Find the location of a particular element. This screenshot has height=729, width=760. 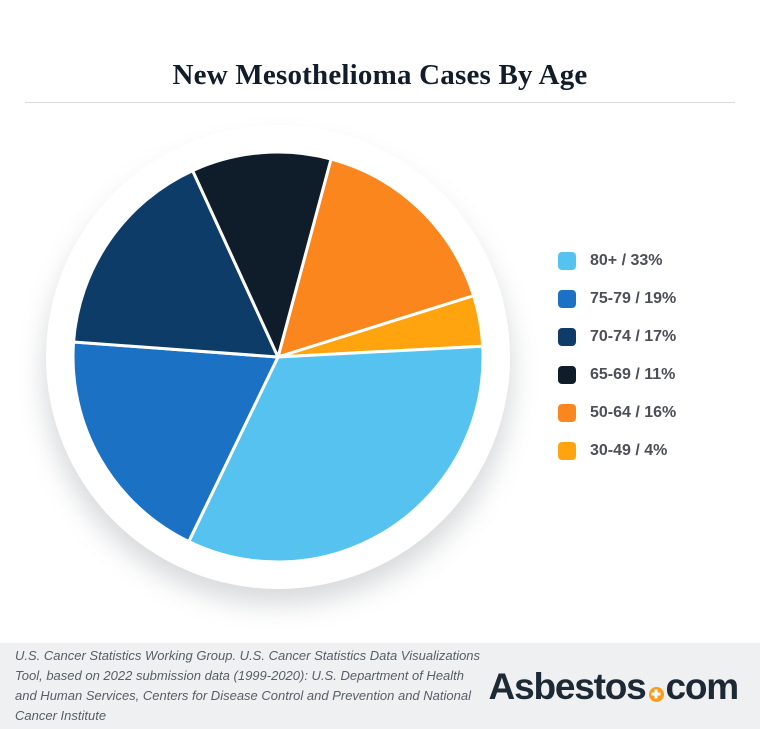

legend-label: 70-74 / 17% is located at coordinates (633, 336).